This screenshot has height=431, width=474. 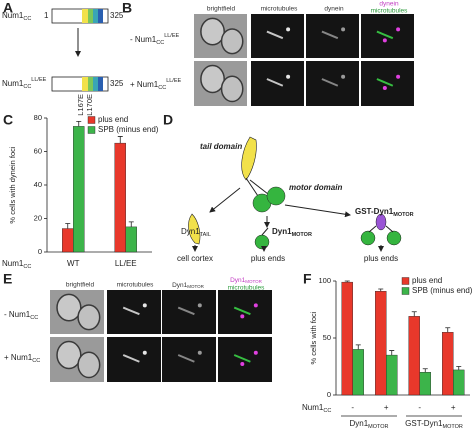 I want to click on row-label: + Num1CC, so click(x=22, y=358).